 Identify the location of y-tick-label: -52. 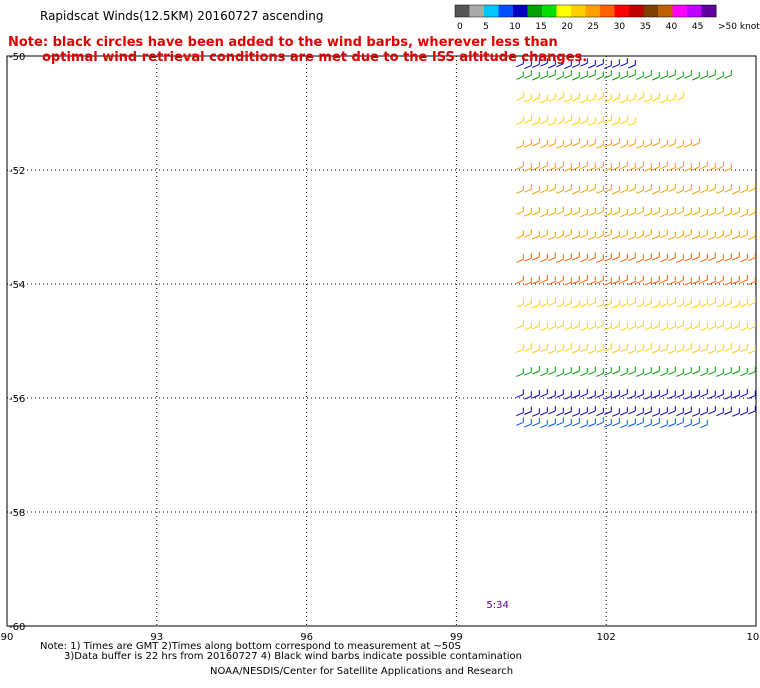
(17, 171).